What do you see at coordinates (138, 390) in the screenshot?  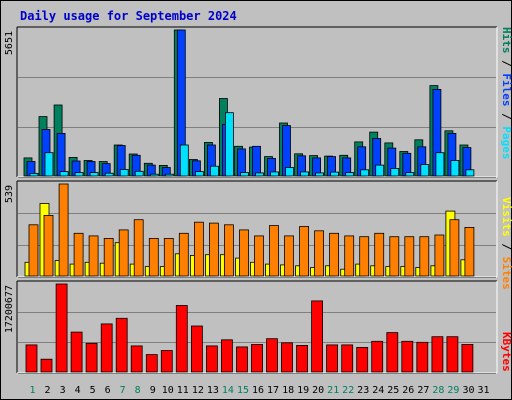 I see `day-label-8: 8` at bounding box center [138, 390].